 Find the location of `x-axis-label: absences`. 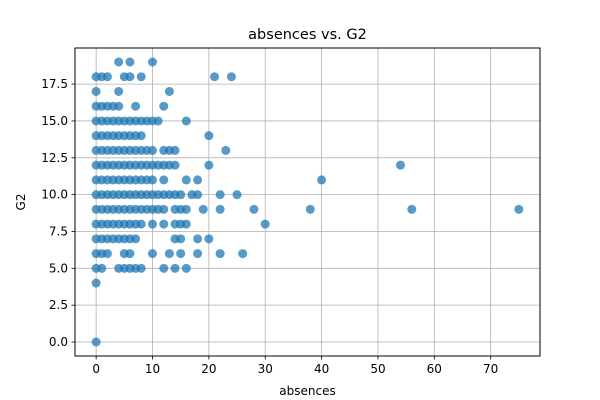

x-axis-label: absences is located at coordinates (307, 391).